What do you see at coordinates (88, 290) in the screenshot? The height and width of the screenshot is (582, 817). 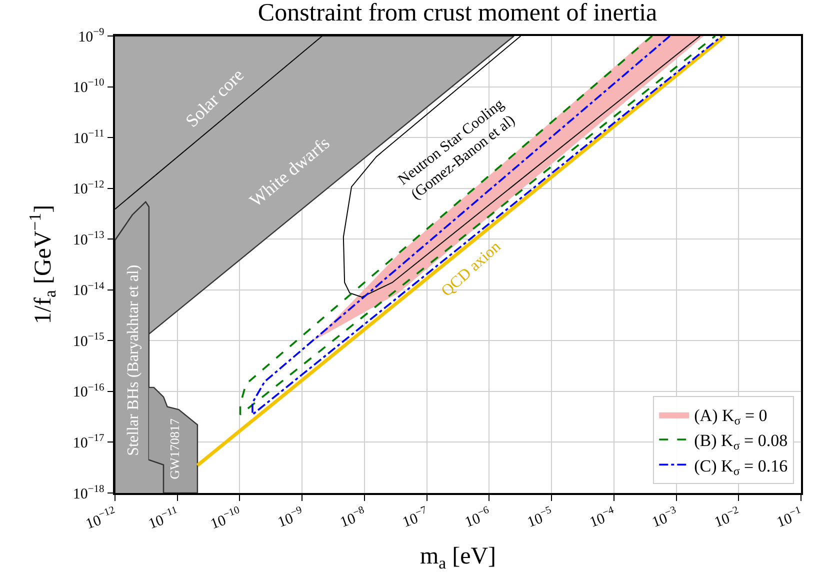 I see `y-tick-label: 10$^{−14}$` at bounding box center [88, 290].